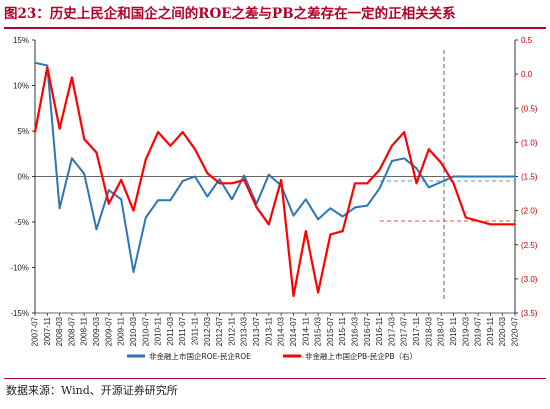  I want to click on x-tick-label: 2012-07, so click(219, 331).